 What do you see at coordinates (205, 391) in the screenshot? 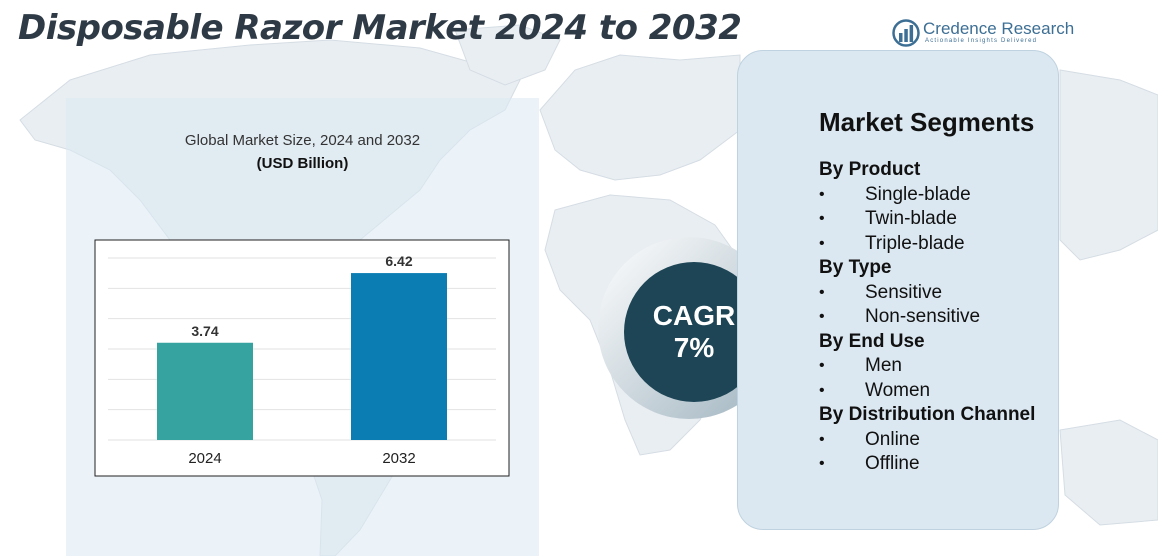
I see `bar-2024` at bounding box center [205, 391].